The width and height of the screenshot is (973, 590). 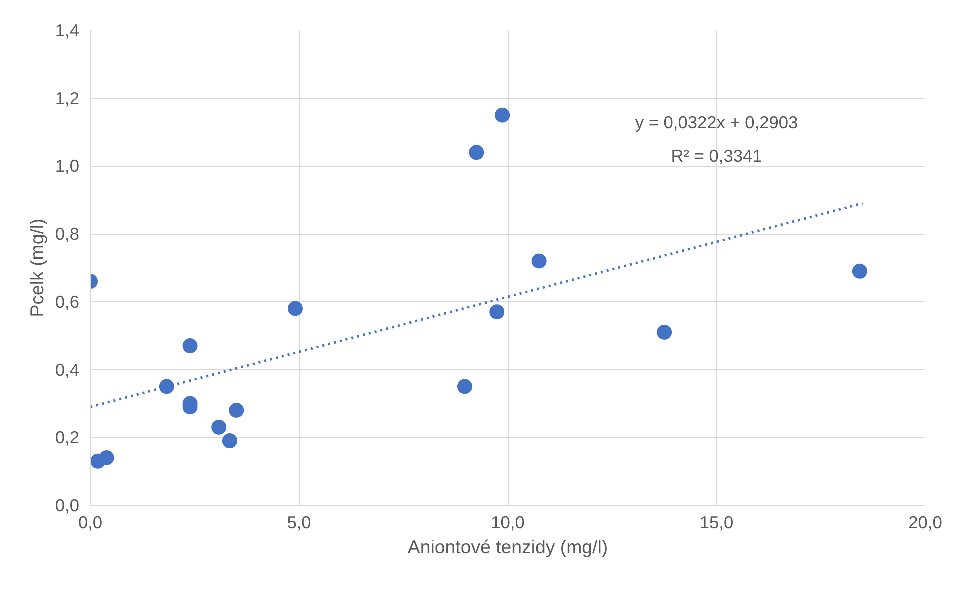 I want to click on x-tick-label: 10,0, so click(x=508, y=522).